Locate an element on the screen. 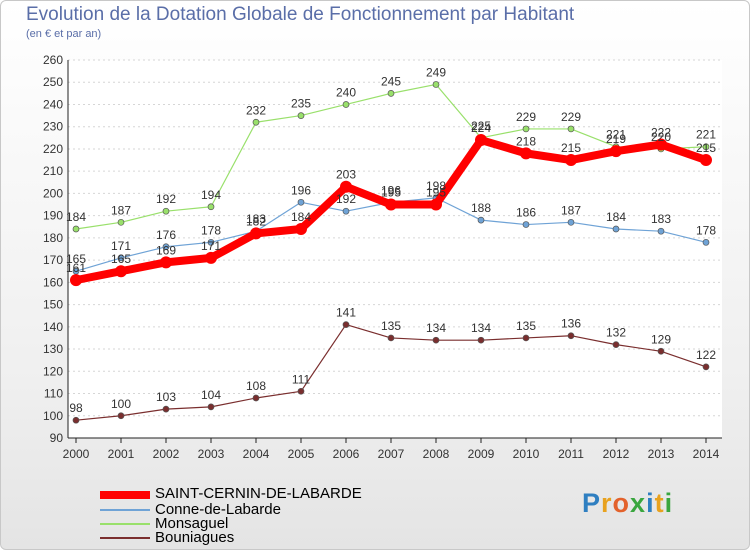 The height and width of the screenshot is (550, 750). data-label: 134 is located at coordinates (436, 328).